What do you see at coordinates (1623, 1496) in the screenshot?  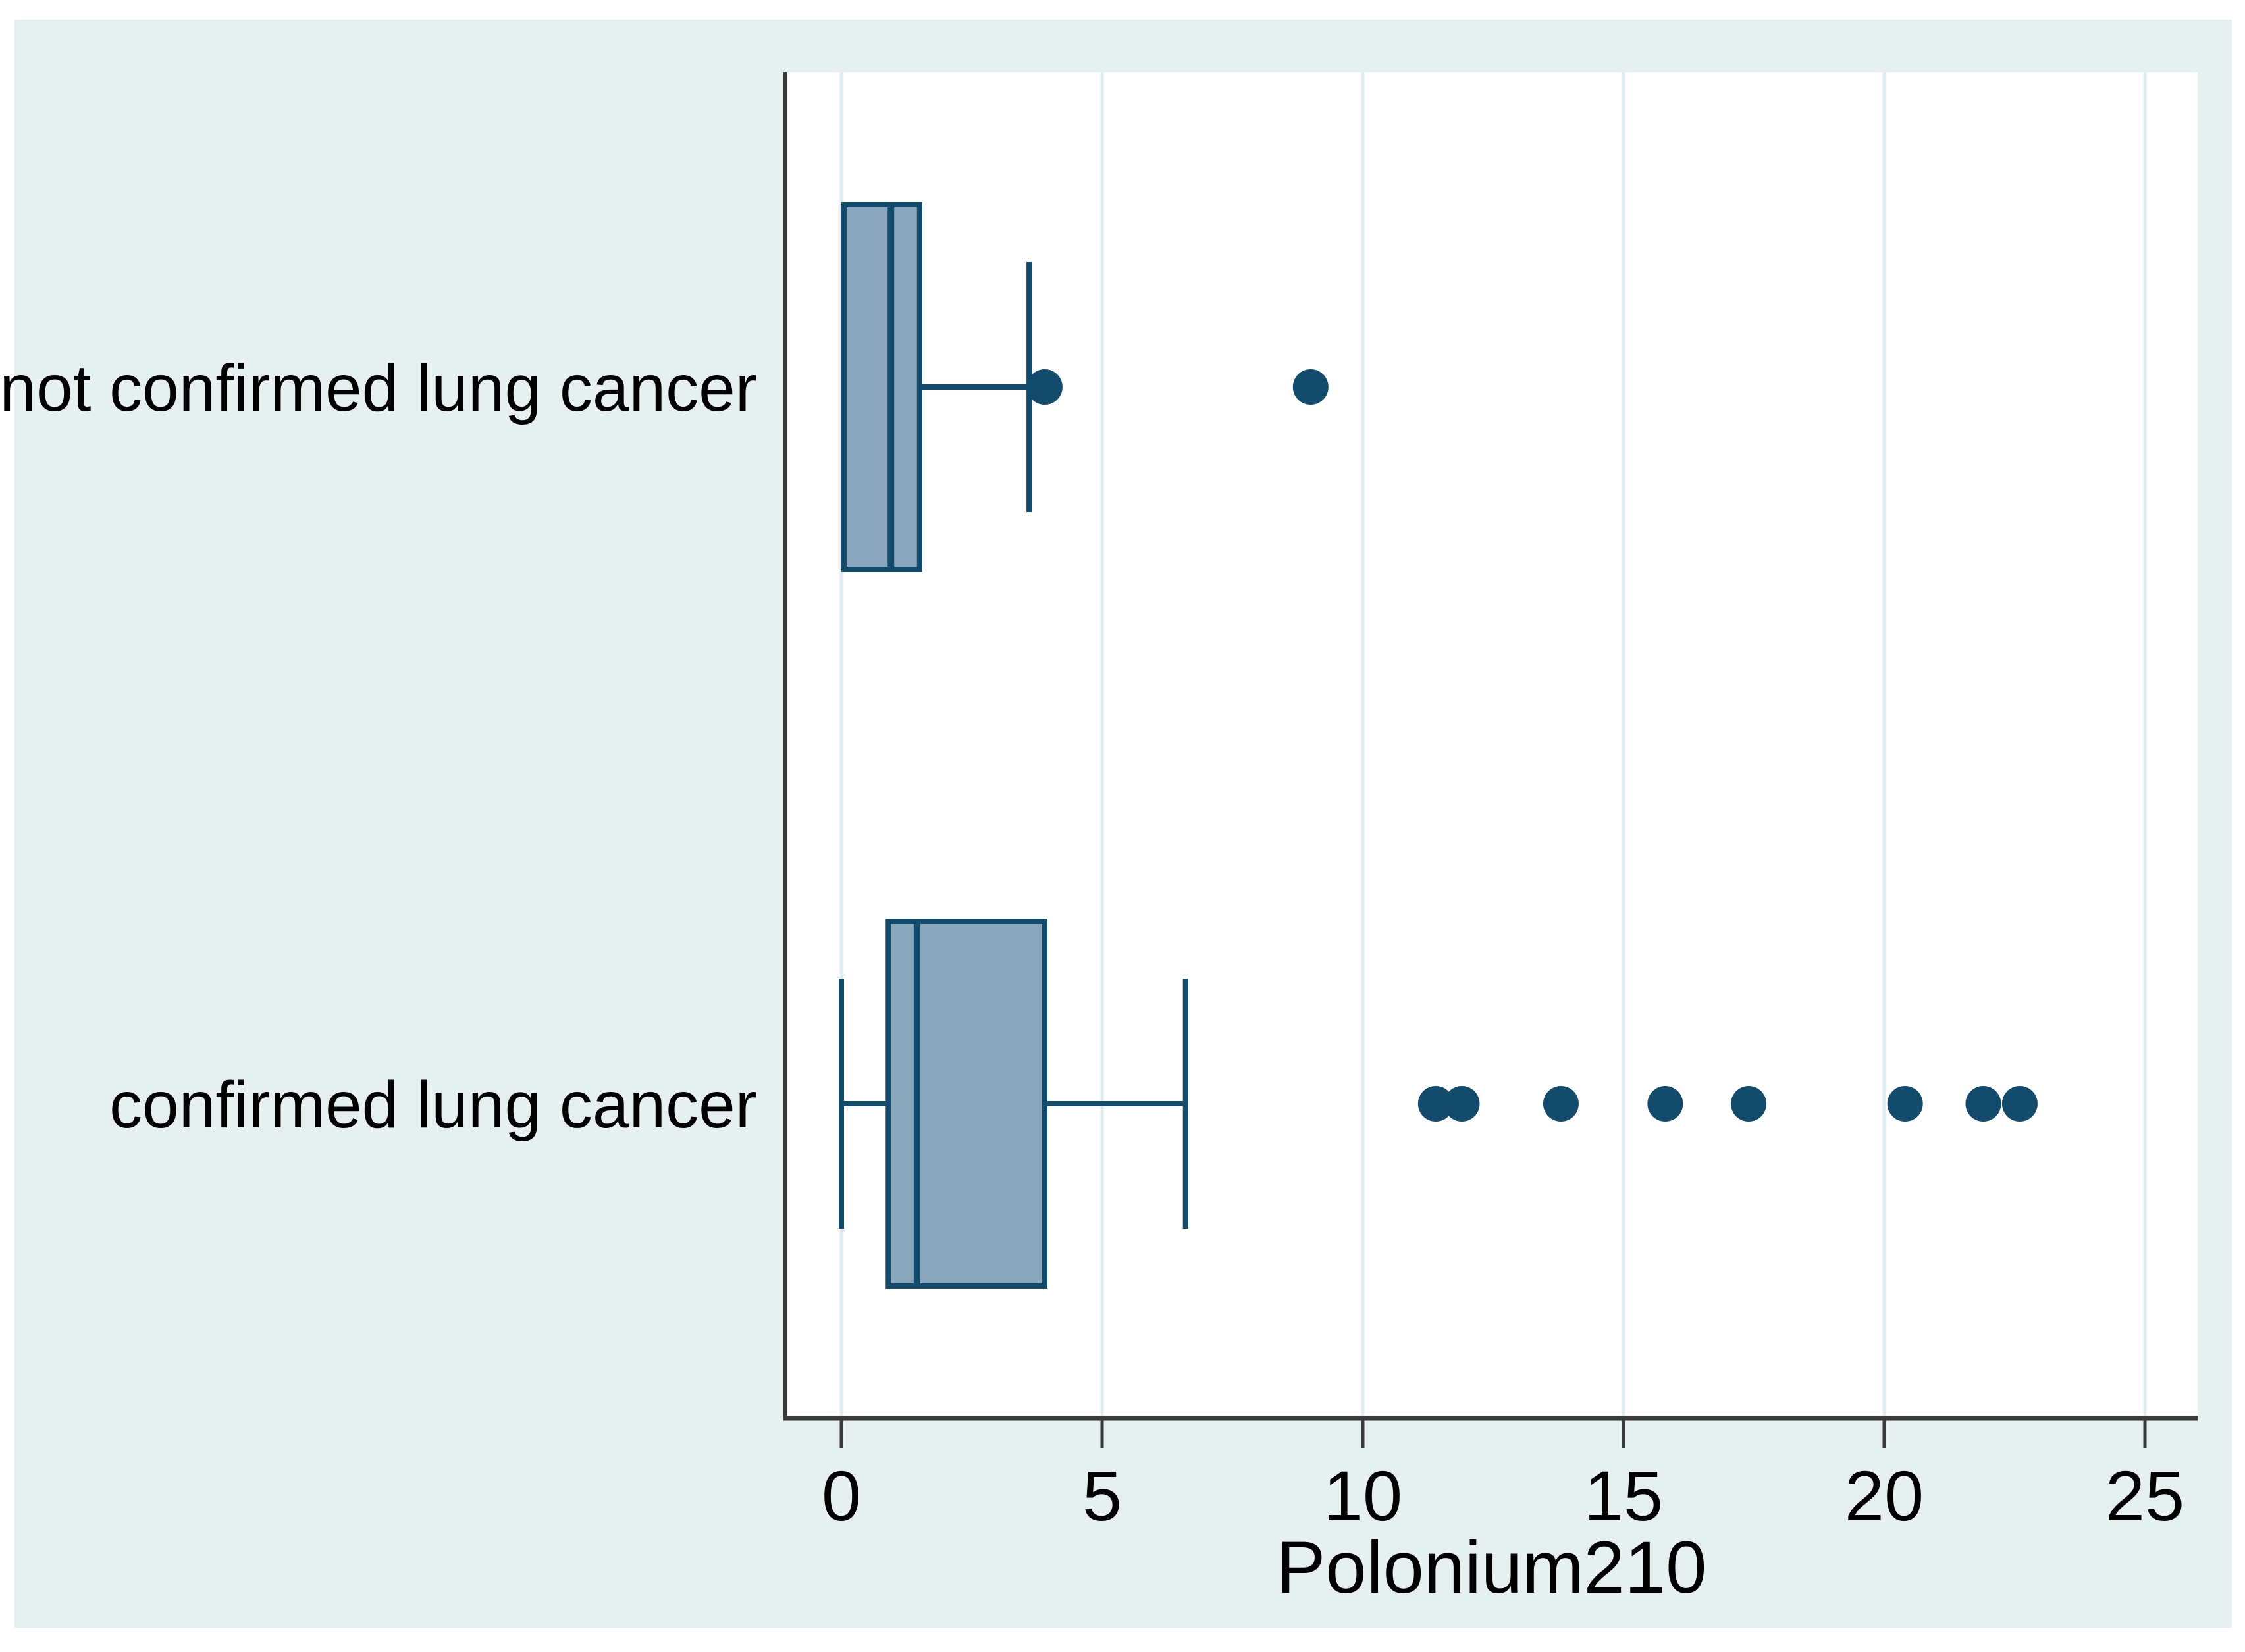 I see `x-tick-label: 15` at bounding box center [1623, 1496].